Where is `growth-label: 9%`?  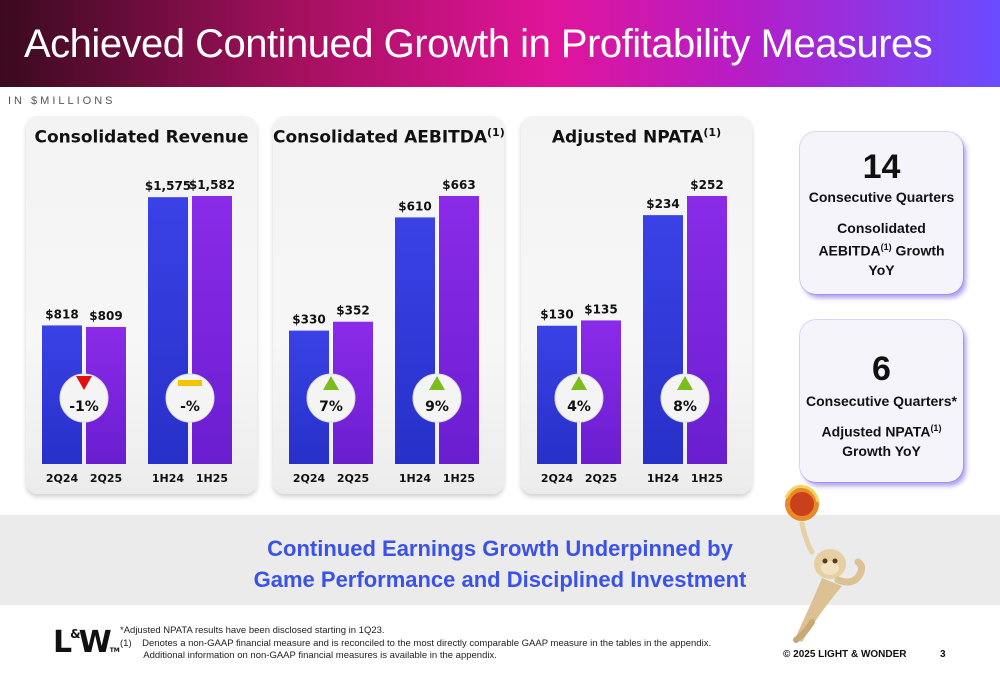 growth-label: 9% is located at coordinates (437, 407).